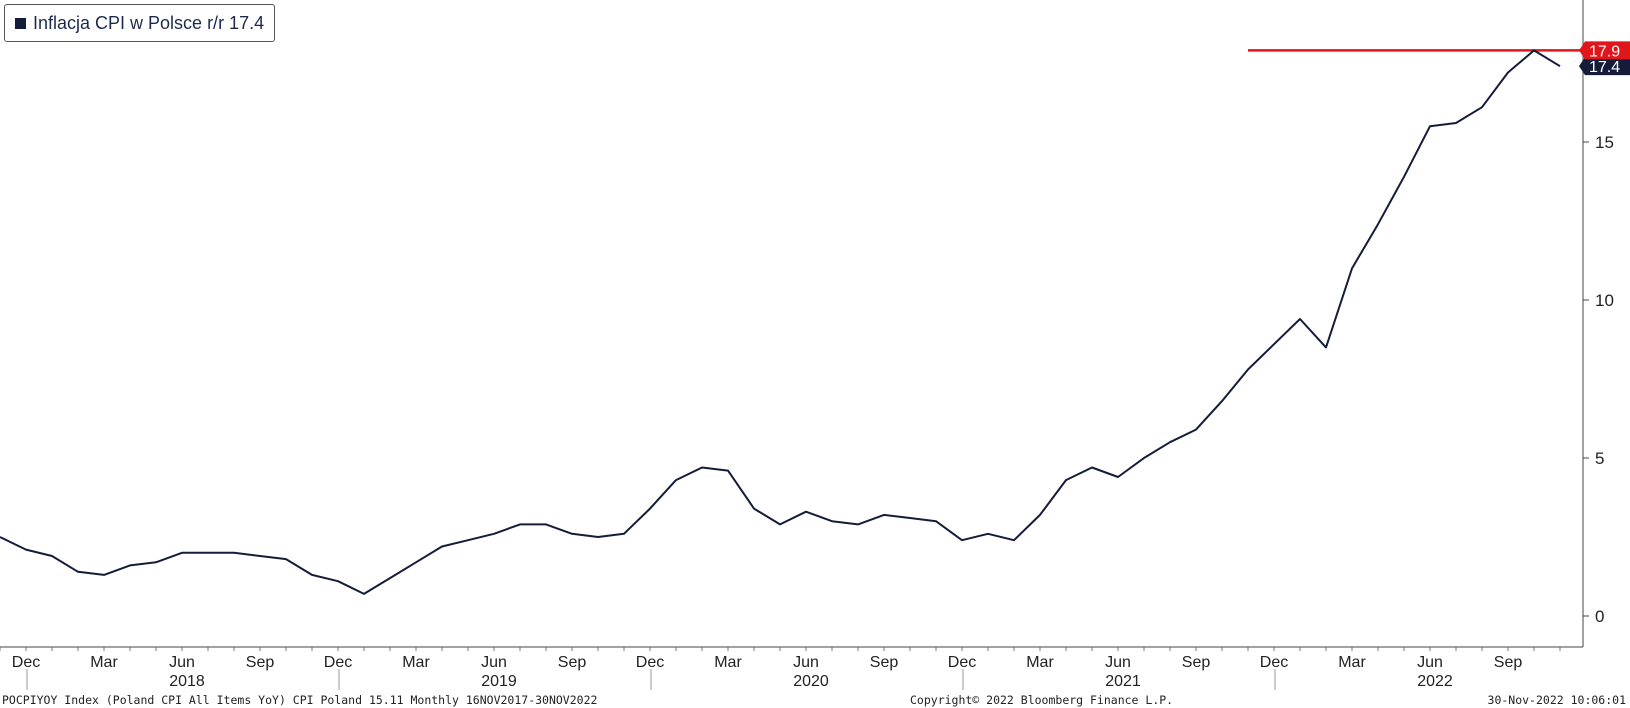  Describe the element at coordinates (1604, 300) in the screenshot. I see `y-tick-label: 10` at that location.